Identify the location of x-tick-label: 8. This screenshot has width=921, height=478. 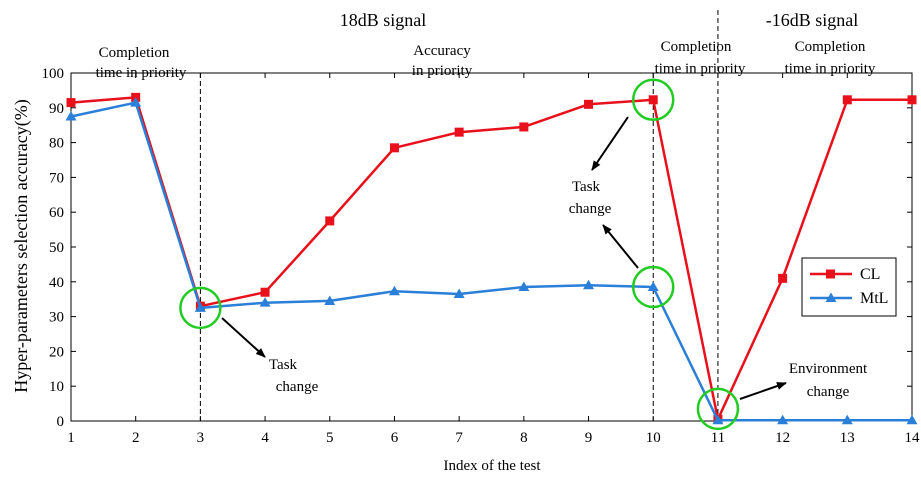
(524, 438).